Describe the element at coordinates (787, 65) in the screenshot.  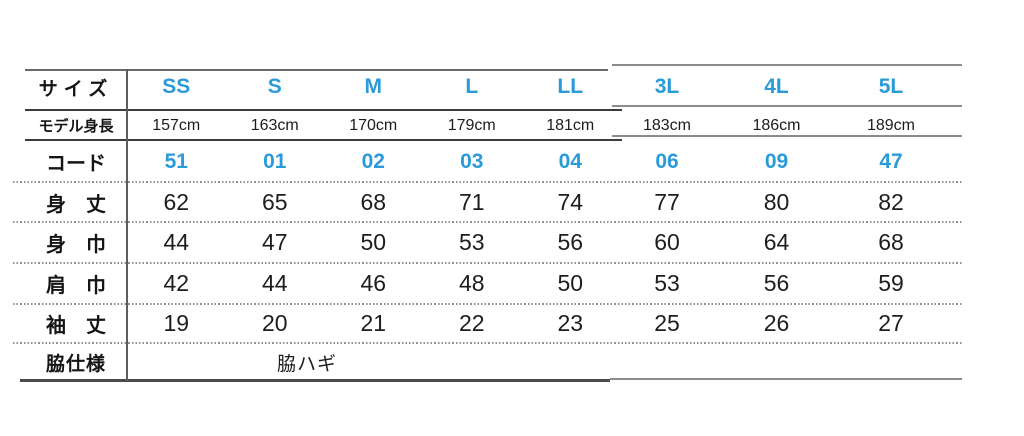
I see `rule-top-right` at that location.